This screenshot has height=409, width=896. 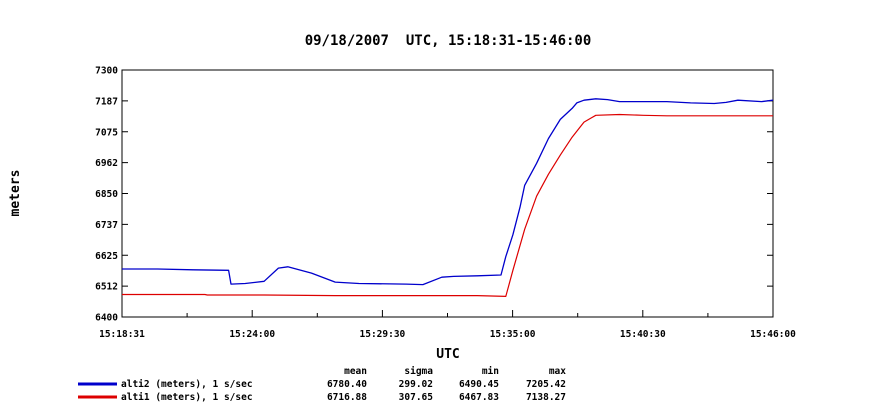 What do you see at coordinates (347, 397) in the screenshot?
I see `stats-value: 6716.88` at bounding box center [347, 397].